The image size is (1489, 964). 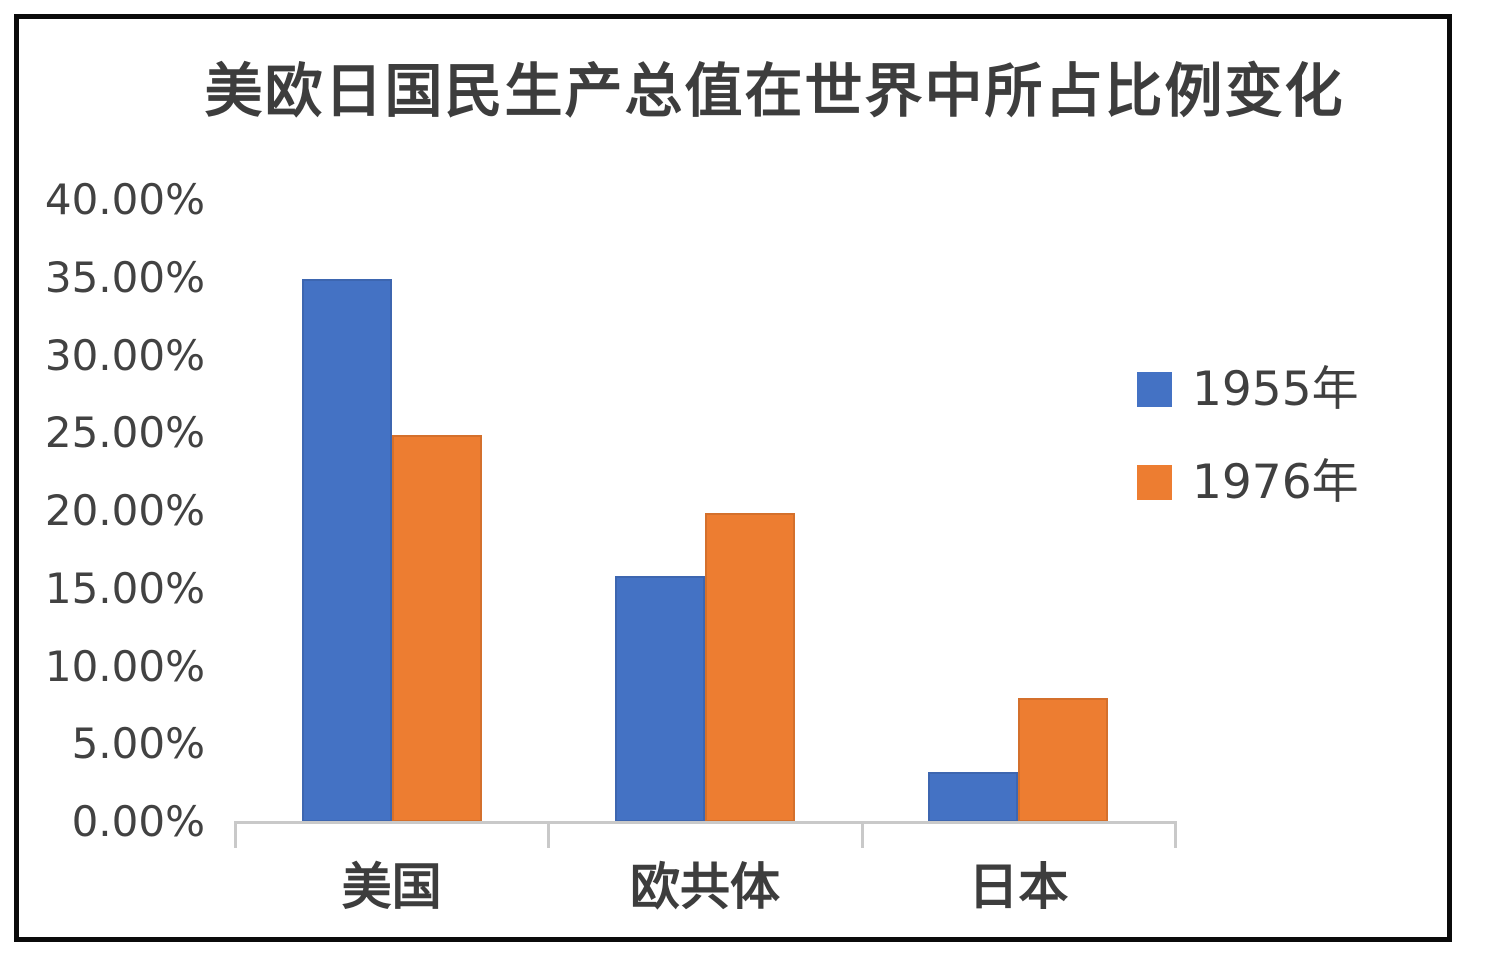 What do you see at coordinates (124, 277) in the screenshot?
I see `y-axis-tick-label: 35.00%` at bounding box center [124, 277].